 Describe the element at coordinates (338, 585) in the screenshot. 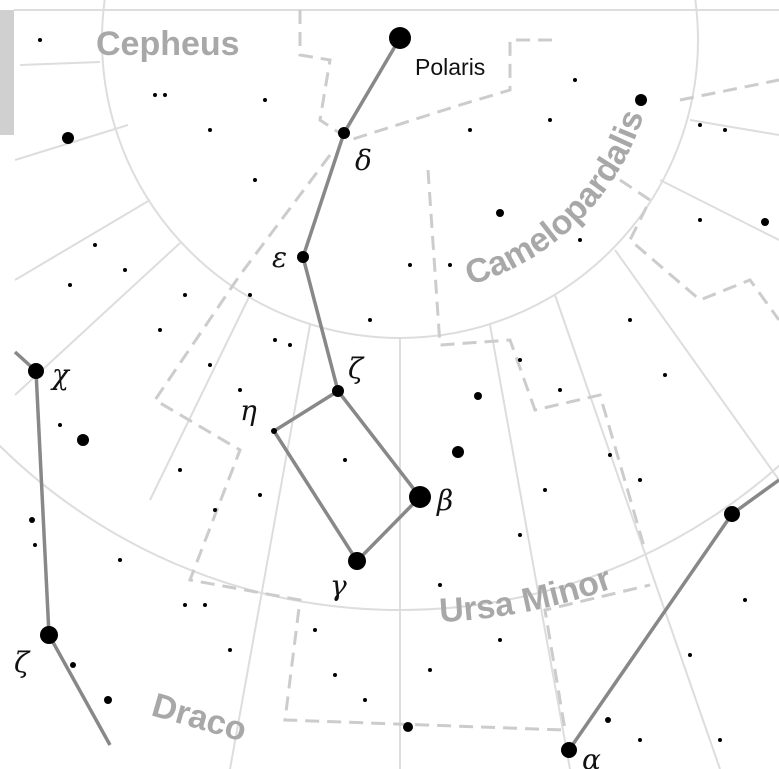

I see `star-label: γ` at that location.